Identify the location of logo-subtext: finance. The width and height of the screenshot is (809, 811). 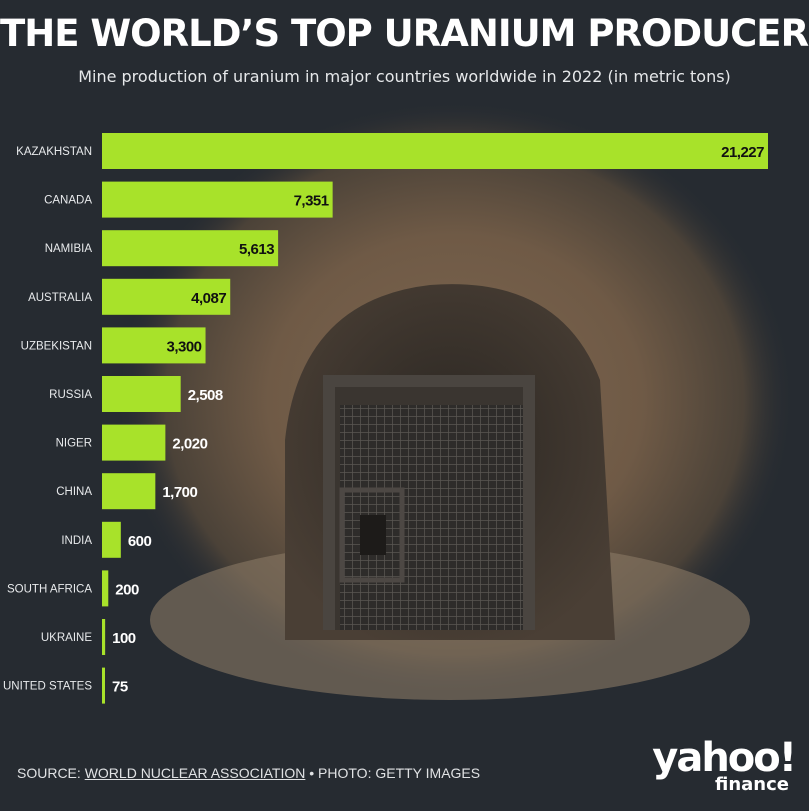
(752, 784).